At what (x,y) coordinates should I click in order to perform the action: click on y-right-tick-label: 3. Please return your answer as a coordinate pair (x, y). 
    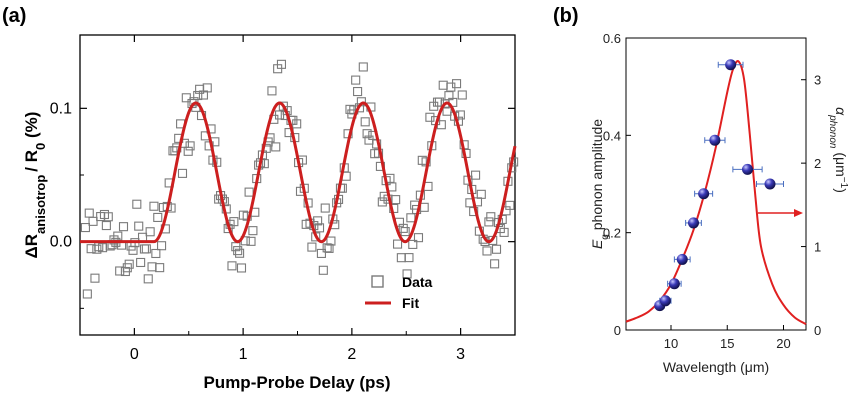
    Looking at the image, I should click on (817, 80).